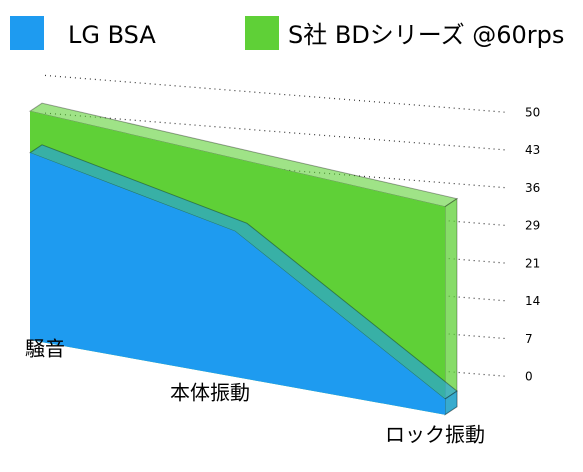 Image resolution: width=583 pixels, height=472 pixels. I want to click on x-tick-label: ロック振動, so click(435, 435).